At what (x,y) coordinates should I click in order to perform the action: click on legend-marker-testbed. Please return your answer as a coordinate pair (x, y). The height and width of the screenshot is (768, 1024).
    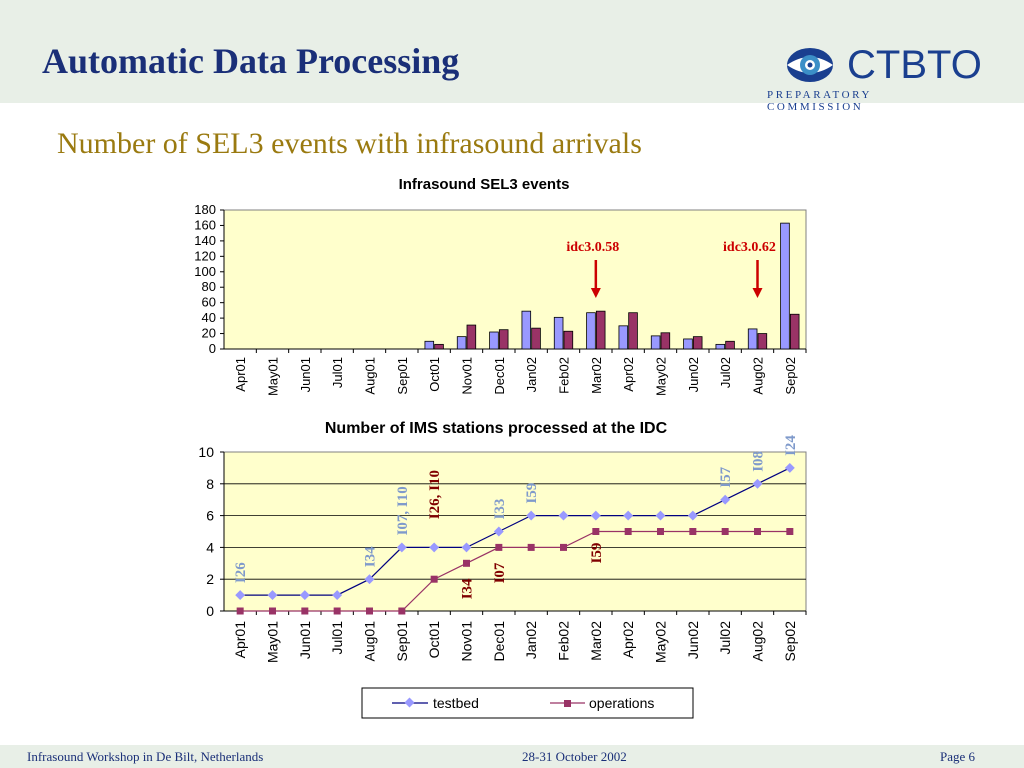
    Looking at the image, I should click on (409, 702).